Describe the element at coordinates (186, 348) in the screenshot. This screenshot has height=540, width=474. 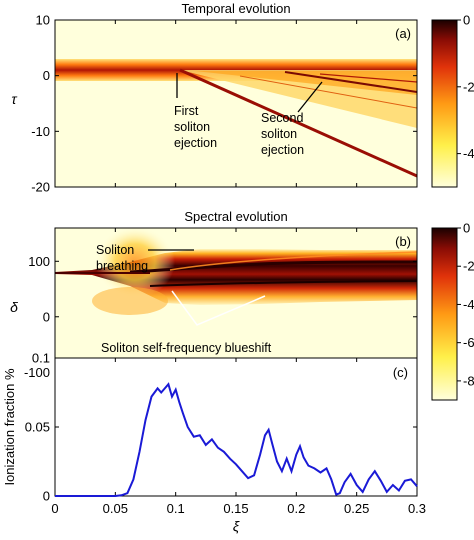
I see `blueshift-annotation: Soliton self-frequency blueshift` at that location.